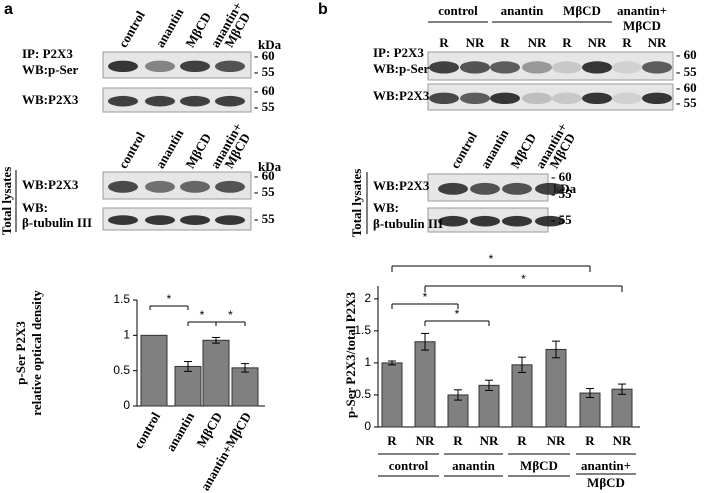 Image resolution: width=709 pixels, height=493 pixels. Describe the element at coordinates (582, 10) in the screenshot. I see `lane-label: MβCD` at that location.